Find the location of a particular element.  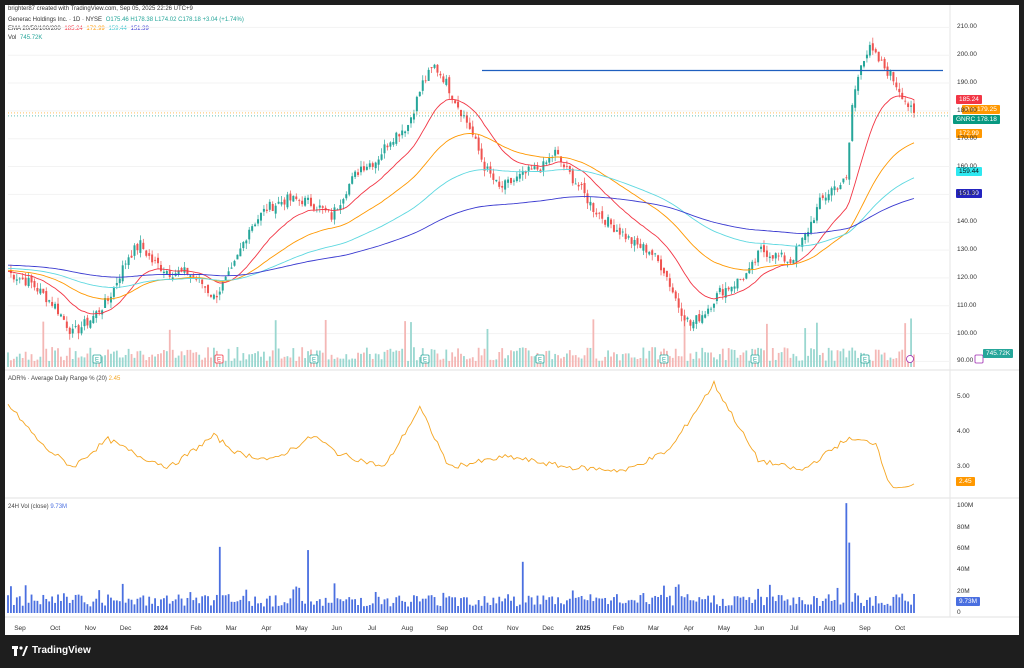

vol24-legend: 24H Vol (close) 9.73M is located at coordinates (37, 507).